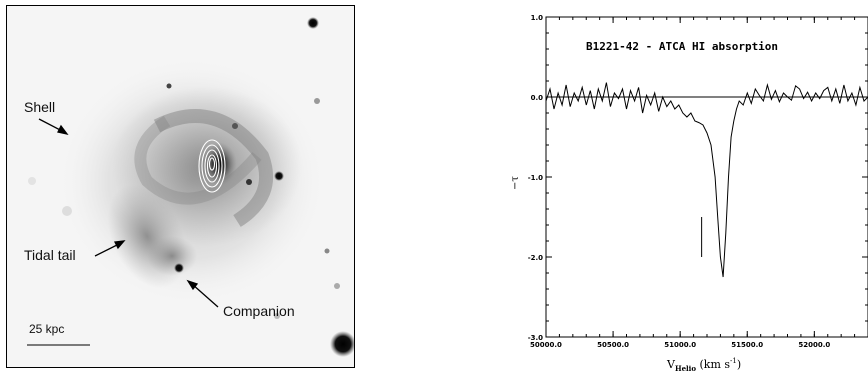 The image size is (868, 374). What do you see at coordinates (733, 361) in the screenshot?
I see `x-axis-label-sup: -1` at bounding box center [733, 361].